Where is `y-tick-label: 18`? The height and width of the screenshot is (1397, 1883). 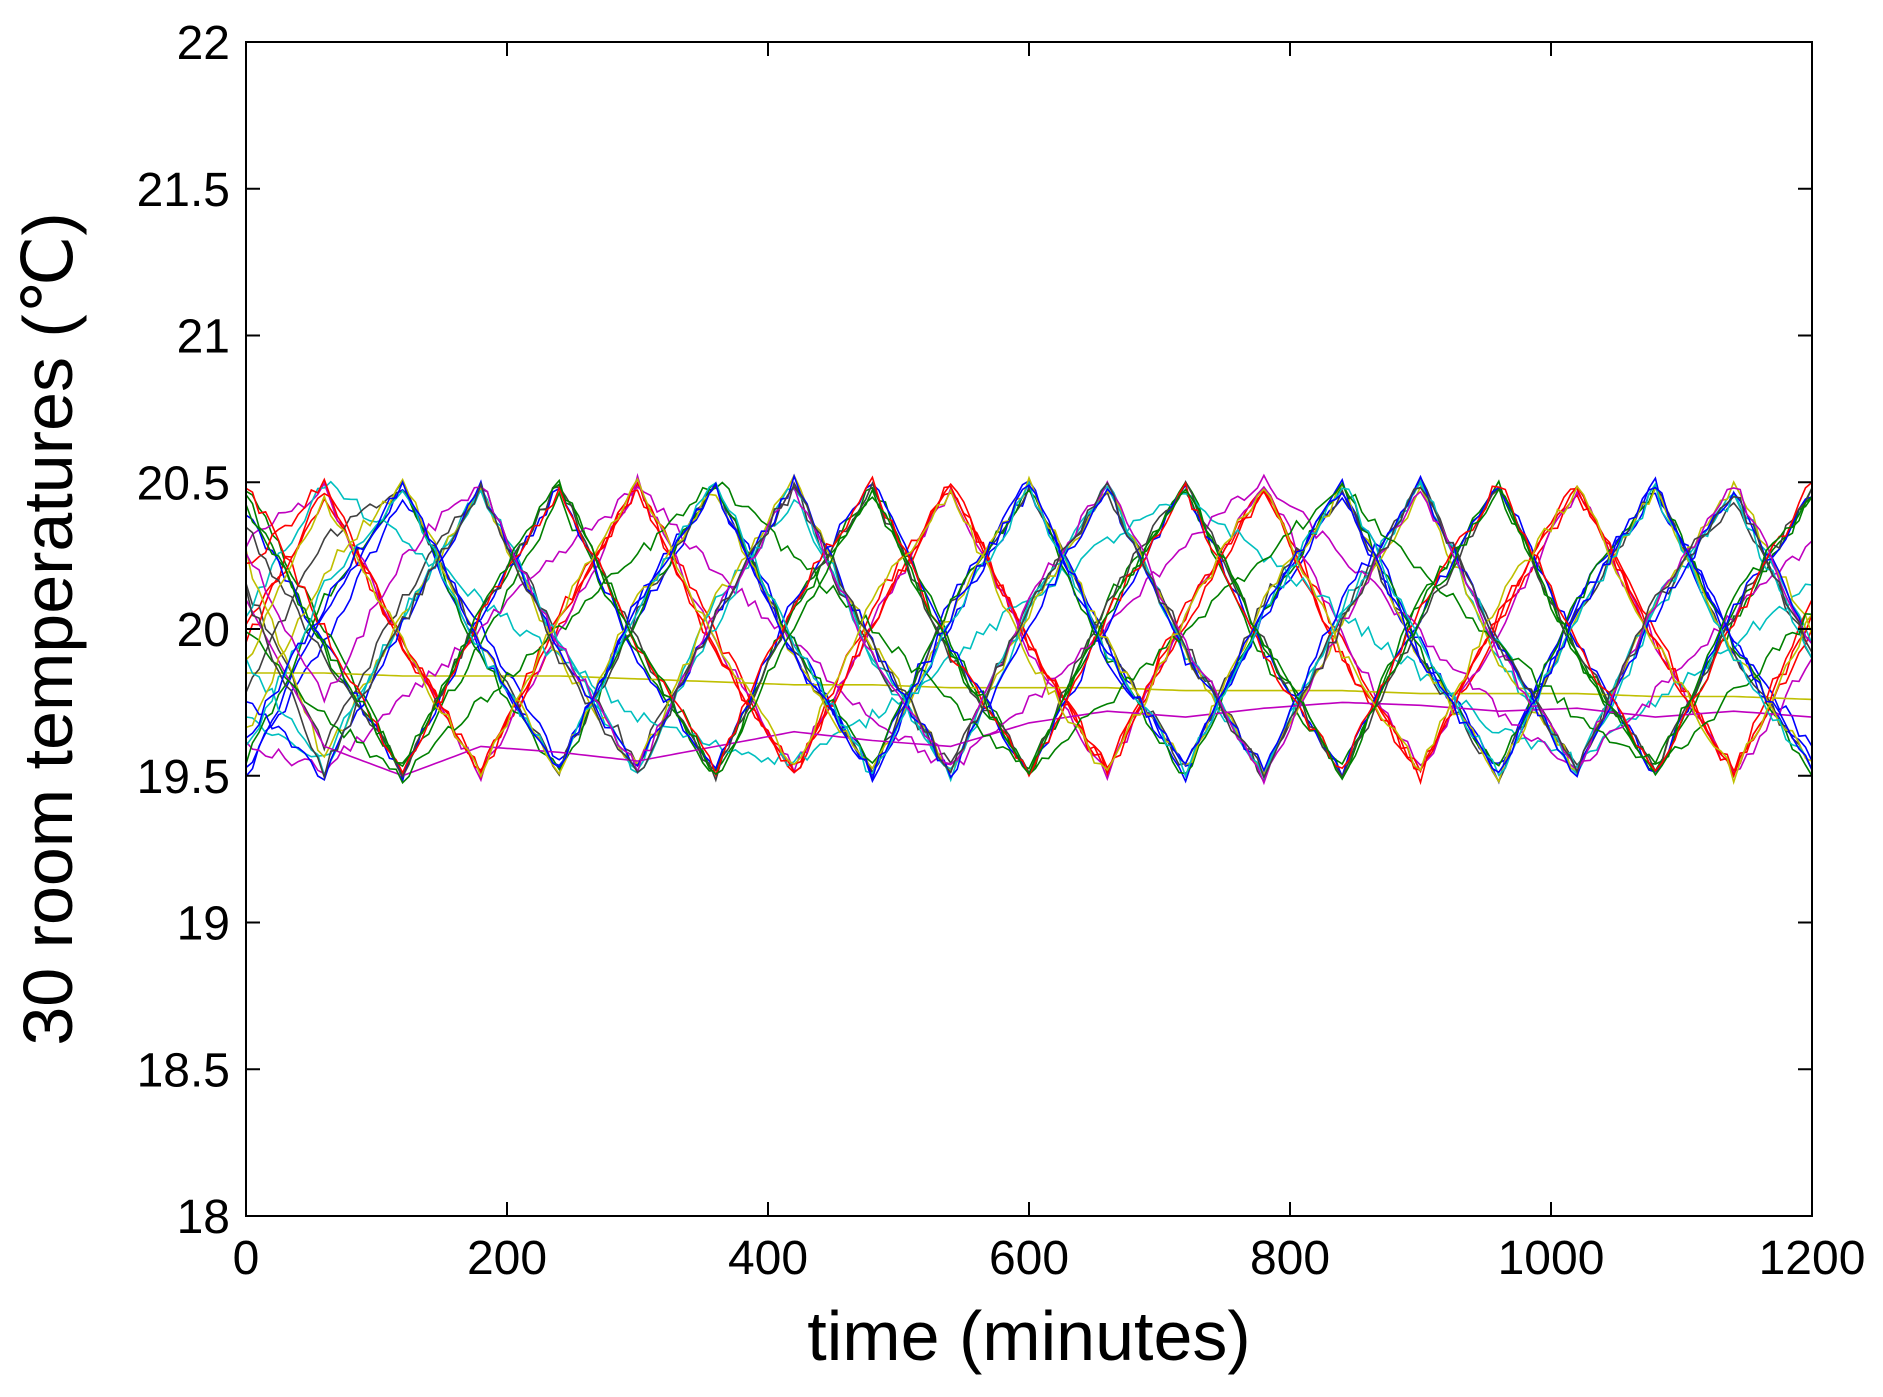 y-tick-label: 18 is located at coordinates (203, 1217).